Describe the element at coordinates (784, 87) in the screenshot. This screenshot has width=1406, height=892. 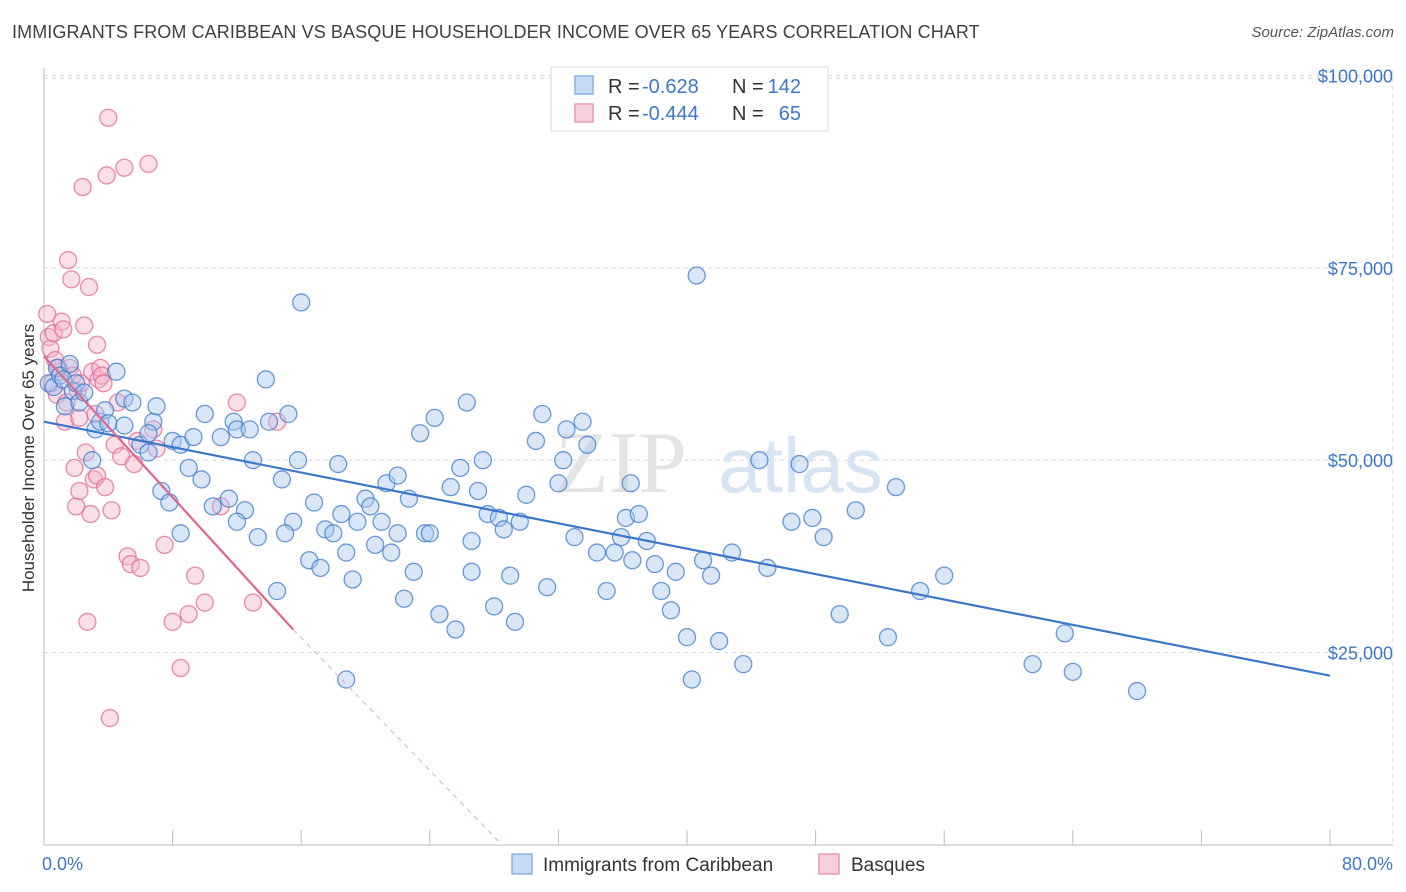
I see `legend-n-value-1: 142` at that location.